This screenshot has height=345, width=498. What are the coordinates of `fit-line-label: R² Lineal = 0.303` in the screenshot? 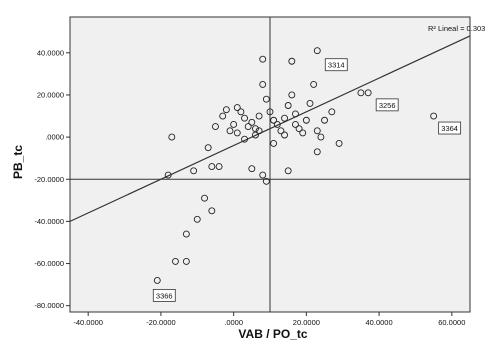 It's located at (456, 28).